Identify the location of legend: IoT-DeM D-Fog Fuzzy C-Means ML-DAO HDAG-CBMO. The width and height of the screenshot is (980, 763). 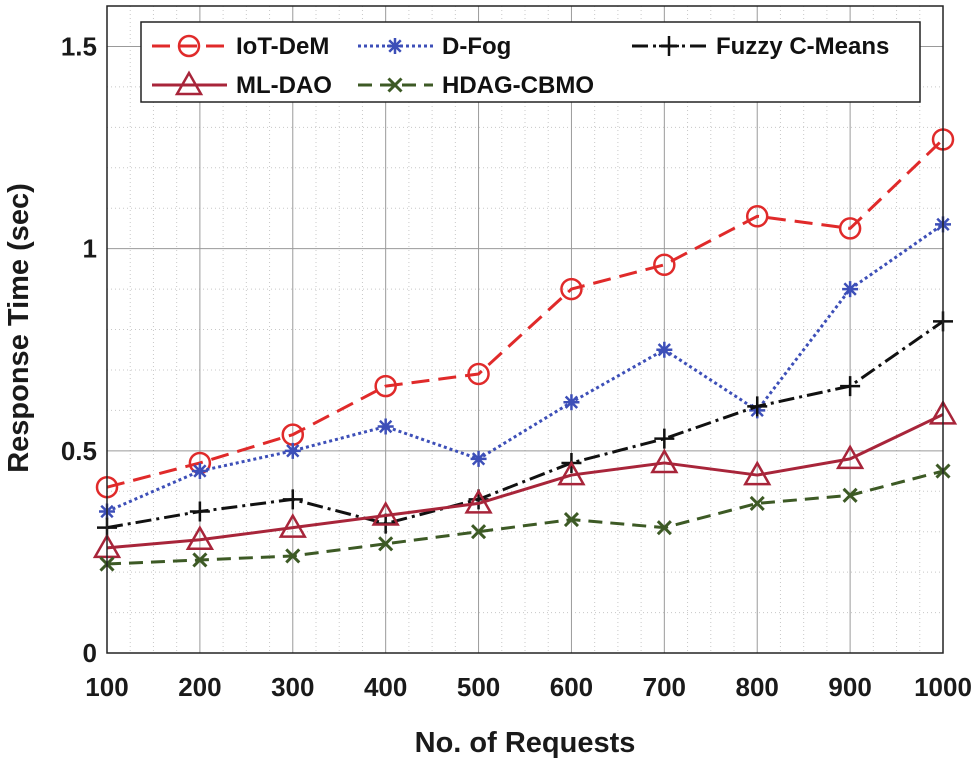
(530, 62).